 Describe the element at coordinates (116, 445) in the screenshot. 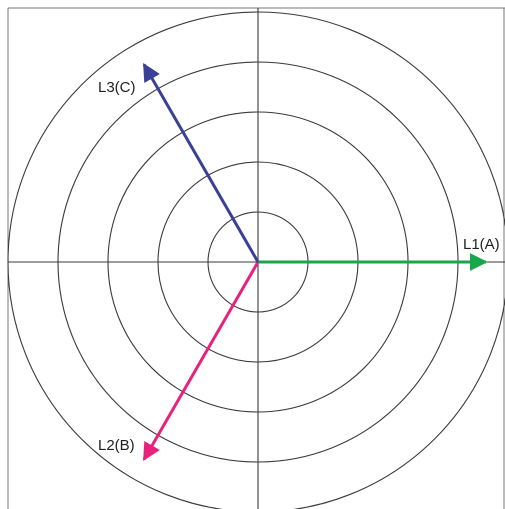

I see `phasor-label-l2: L2(B)` at that location.